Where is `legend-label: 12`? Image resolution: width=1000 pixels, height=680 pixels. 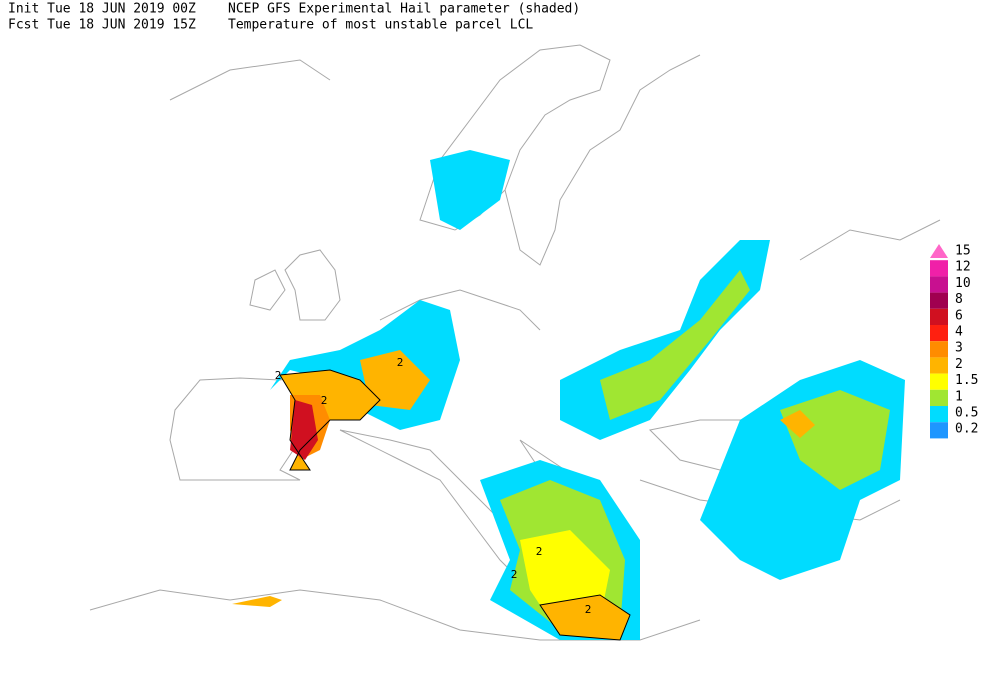 legend-label: 12 is located at coordinates (963, 267).